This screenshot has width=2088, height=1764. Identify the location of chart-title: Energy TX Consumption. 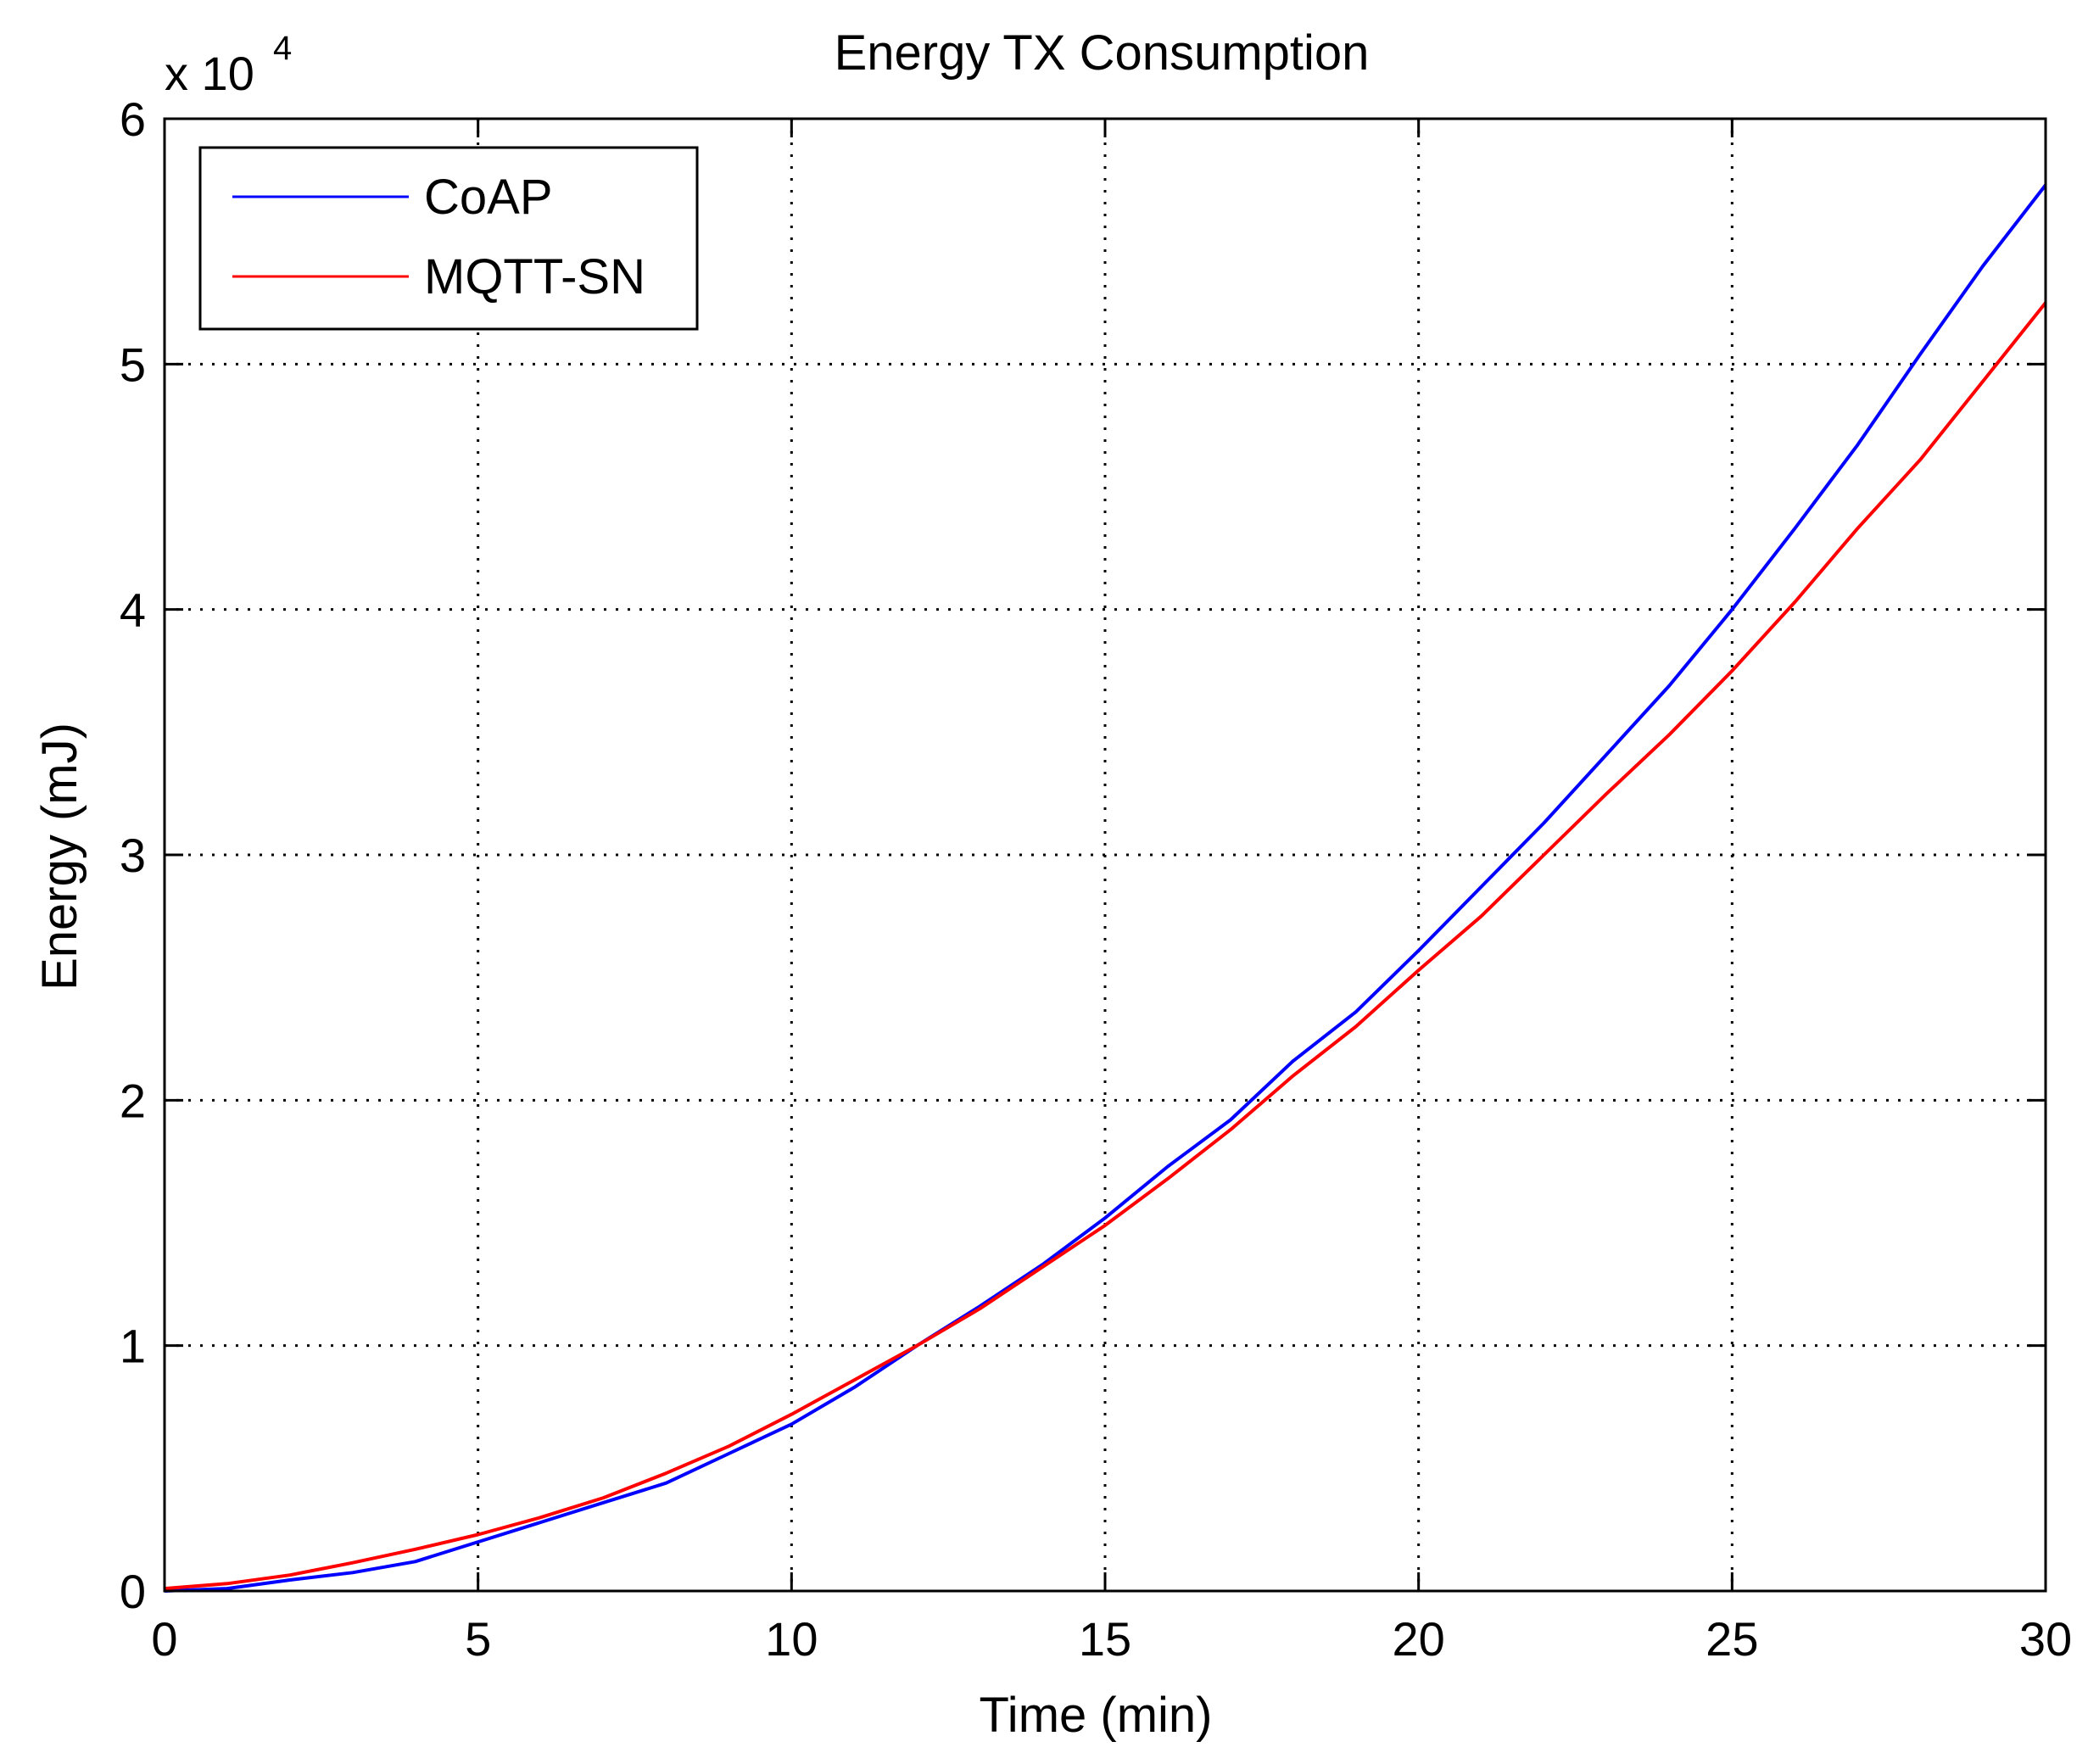
(1102, 53).